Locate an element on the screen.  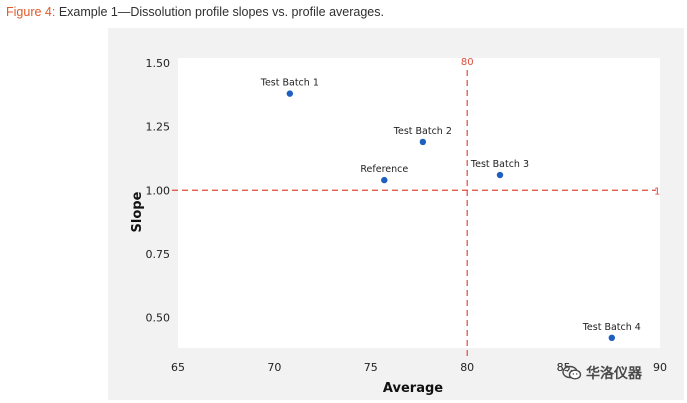
y-axis-tick-labels: 0.50 0.75 1.00 1.25 1.50 is located at coordinates (158, 190).